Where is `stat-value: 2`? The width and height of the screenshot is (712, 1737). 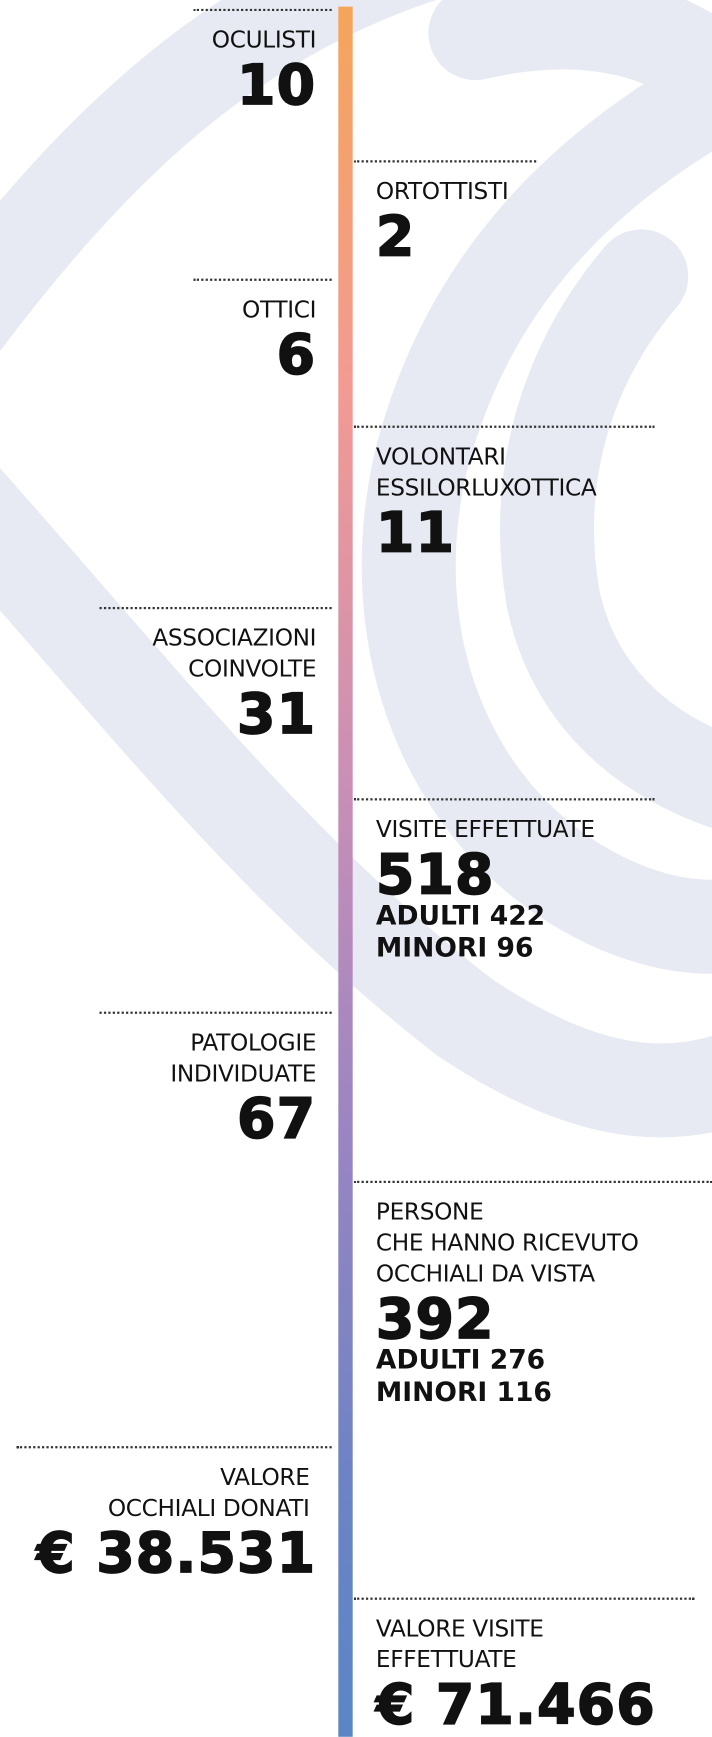 stat-value: 2 is located at coordinates (395, 236).